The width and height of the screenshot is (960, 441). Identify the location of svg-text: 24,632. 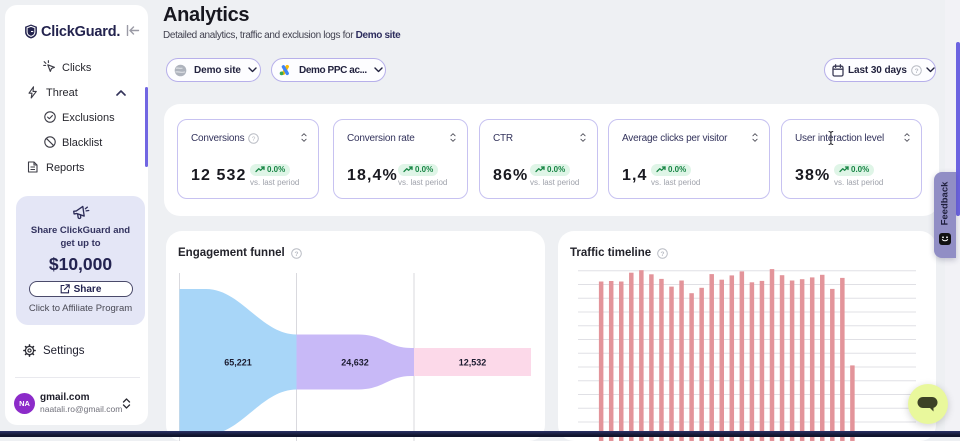
(355, 363).